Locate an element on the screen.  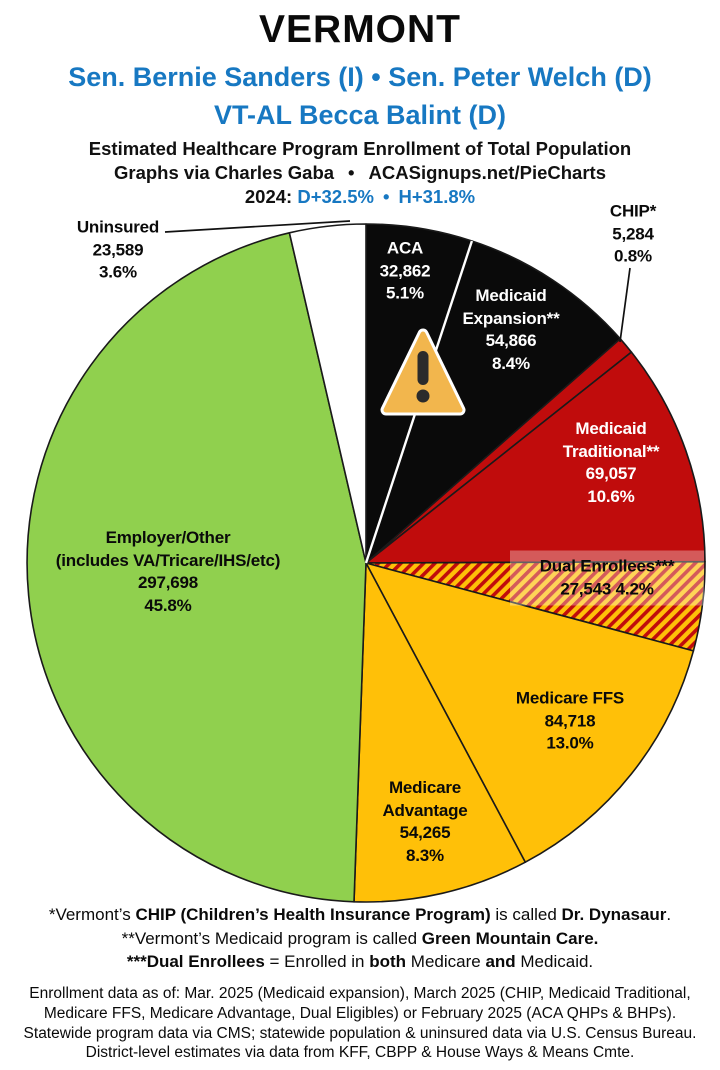
credit-site: ACASignups.net/PieCharts is located at coordinates (487, 172).